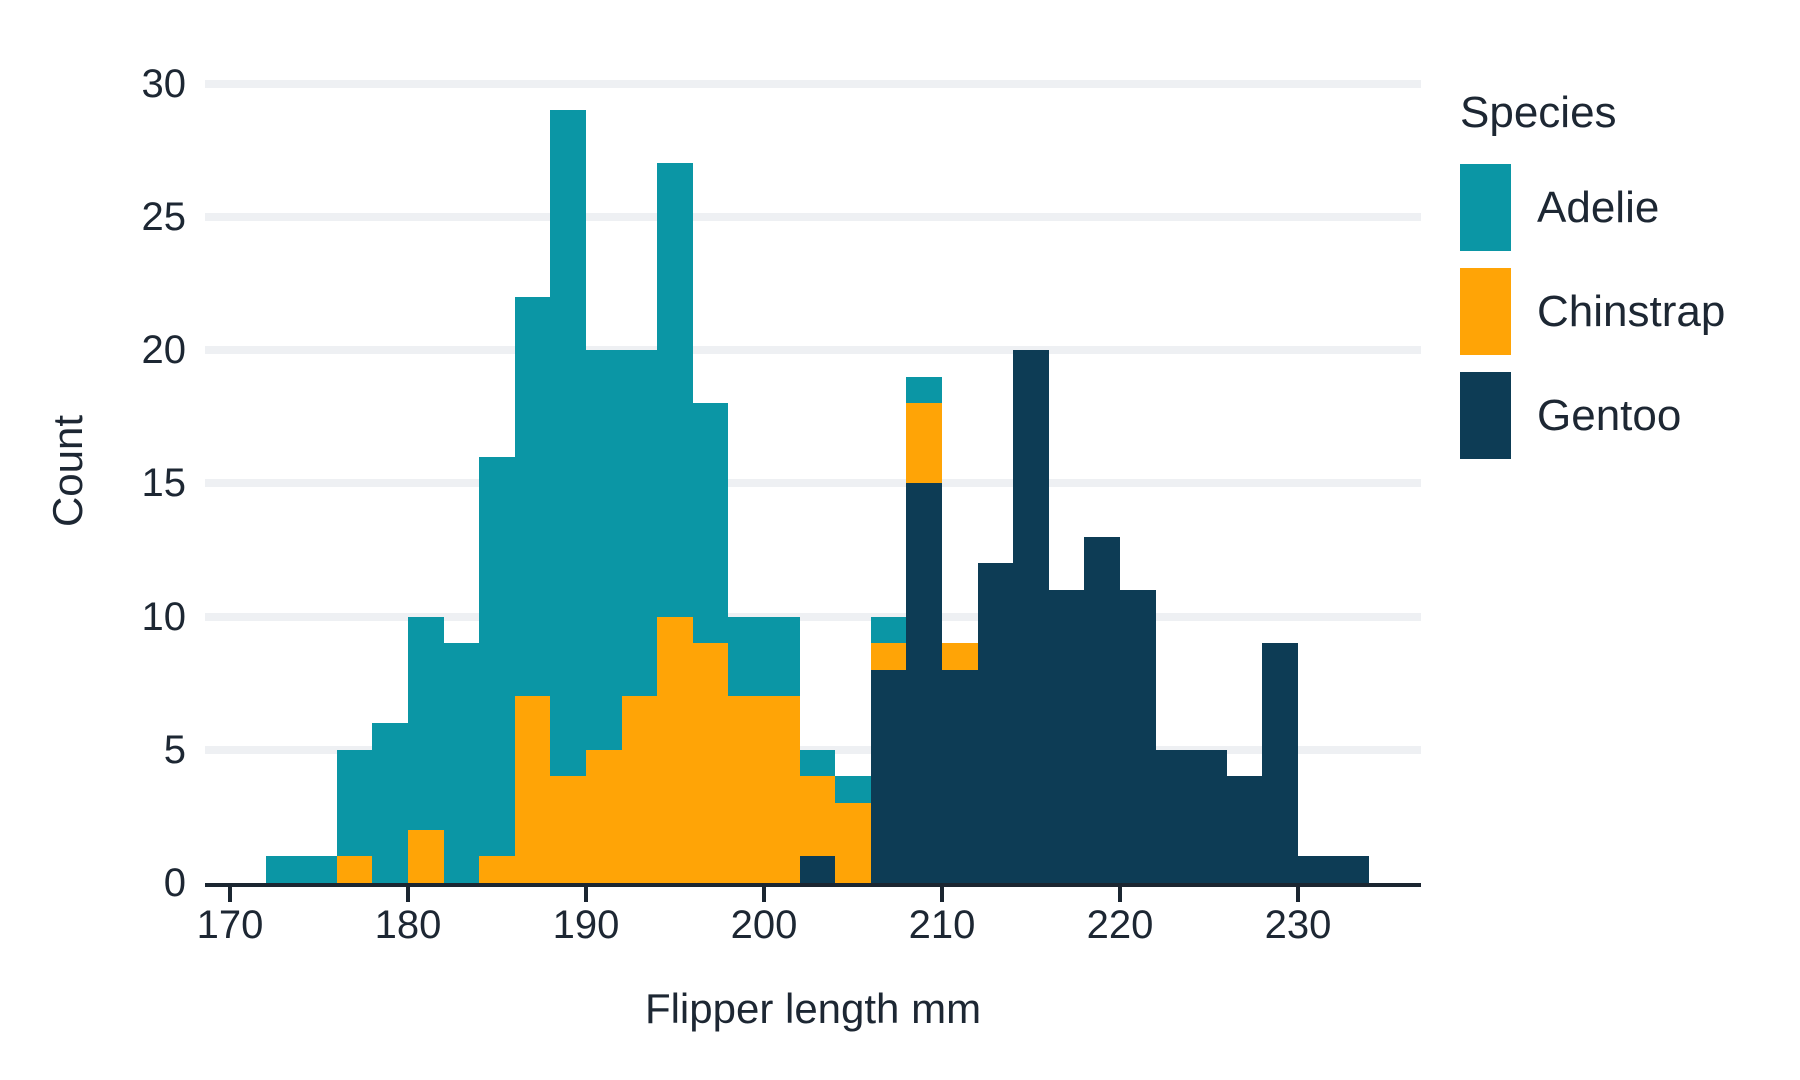 The image size is (1800, 1080). Describe the element at coordinates (408, 925) in the screenshot. I see `x-tick-label-180: 180` at that location.